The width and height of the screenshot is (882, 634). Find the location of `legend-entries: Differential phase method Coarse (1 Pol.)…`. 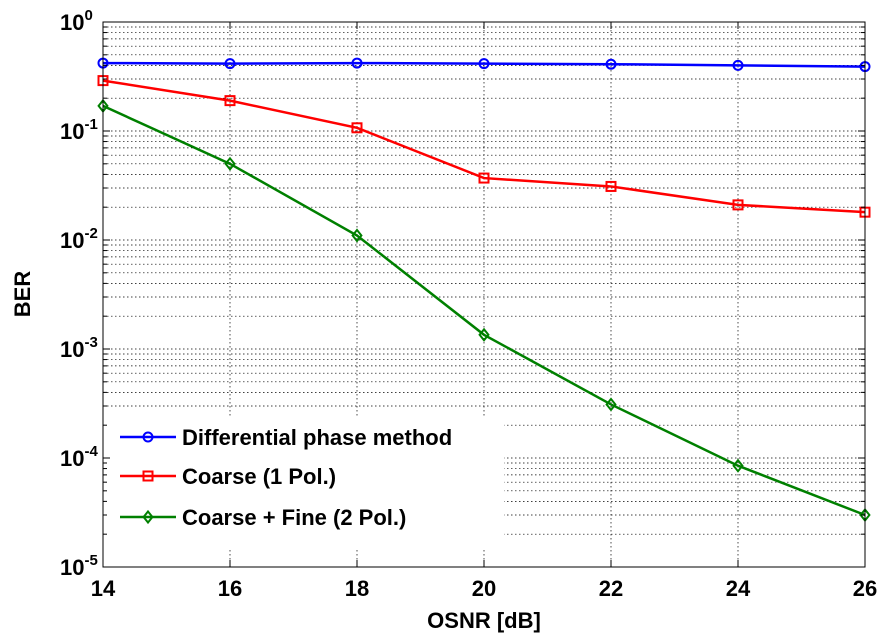

legend-entries: Differential phase method Coarse (1 Pol.)… is located at coordinates (286, 477).